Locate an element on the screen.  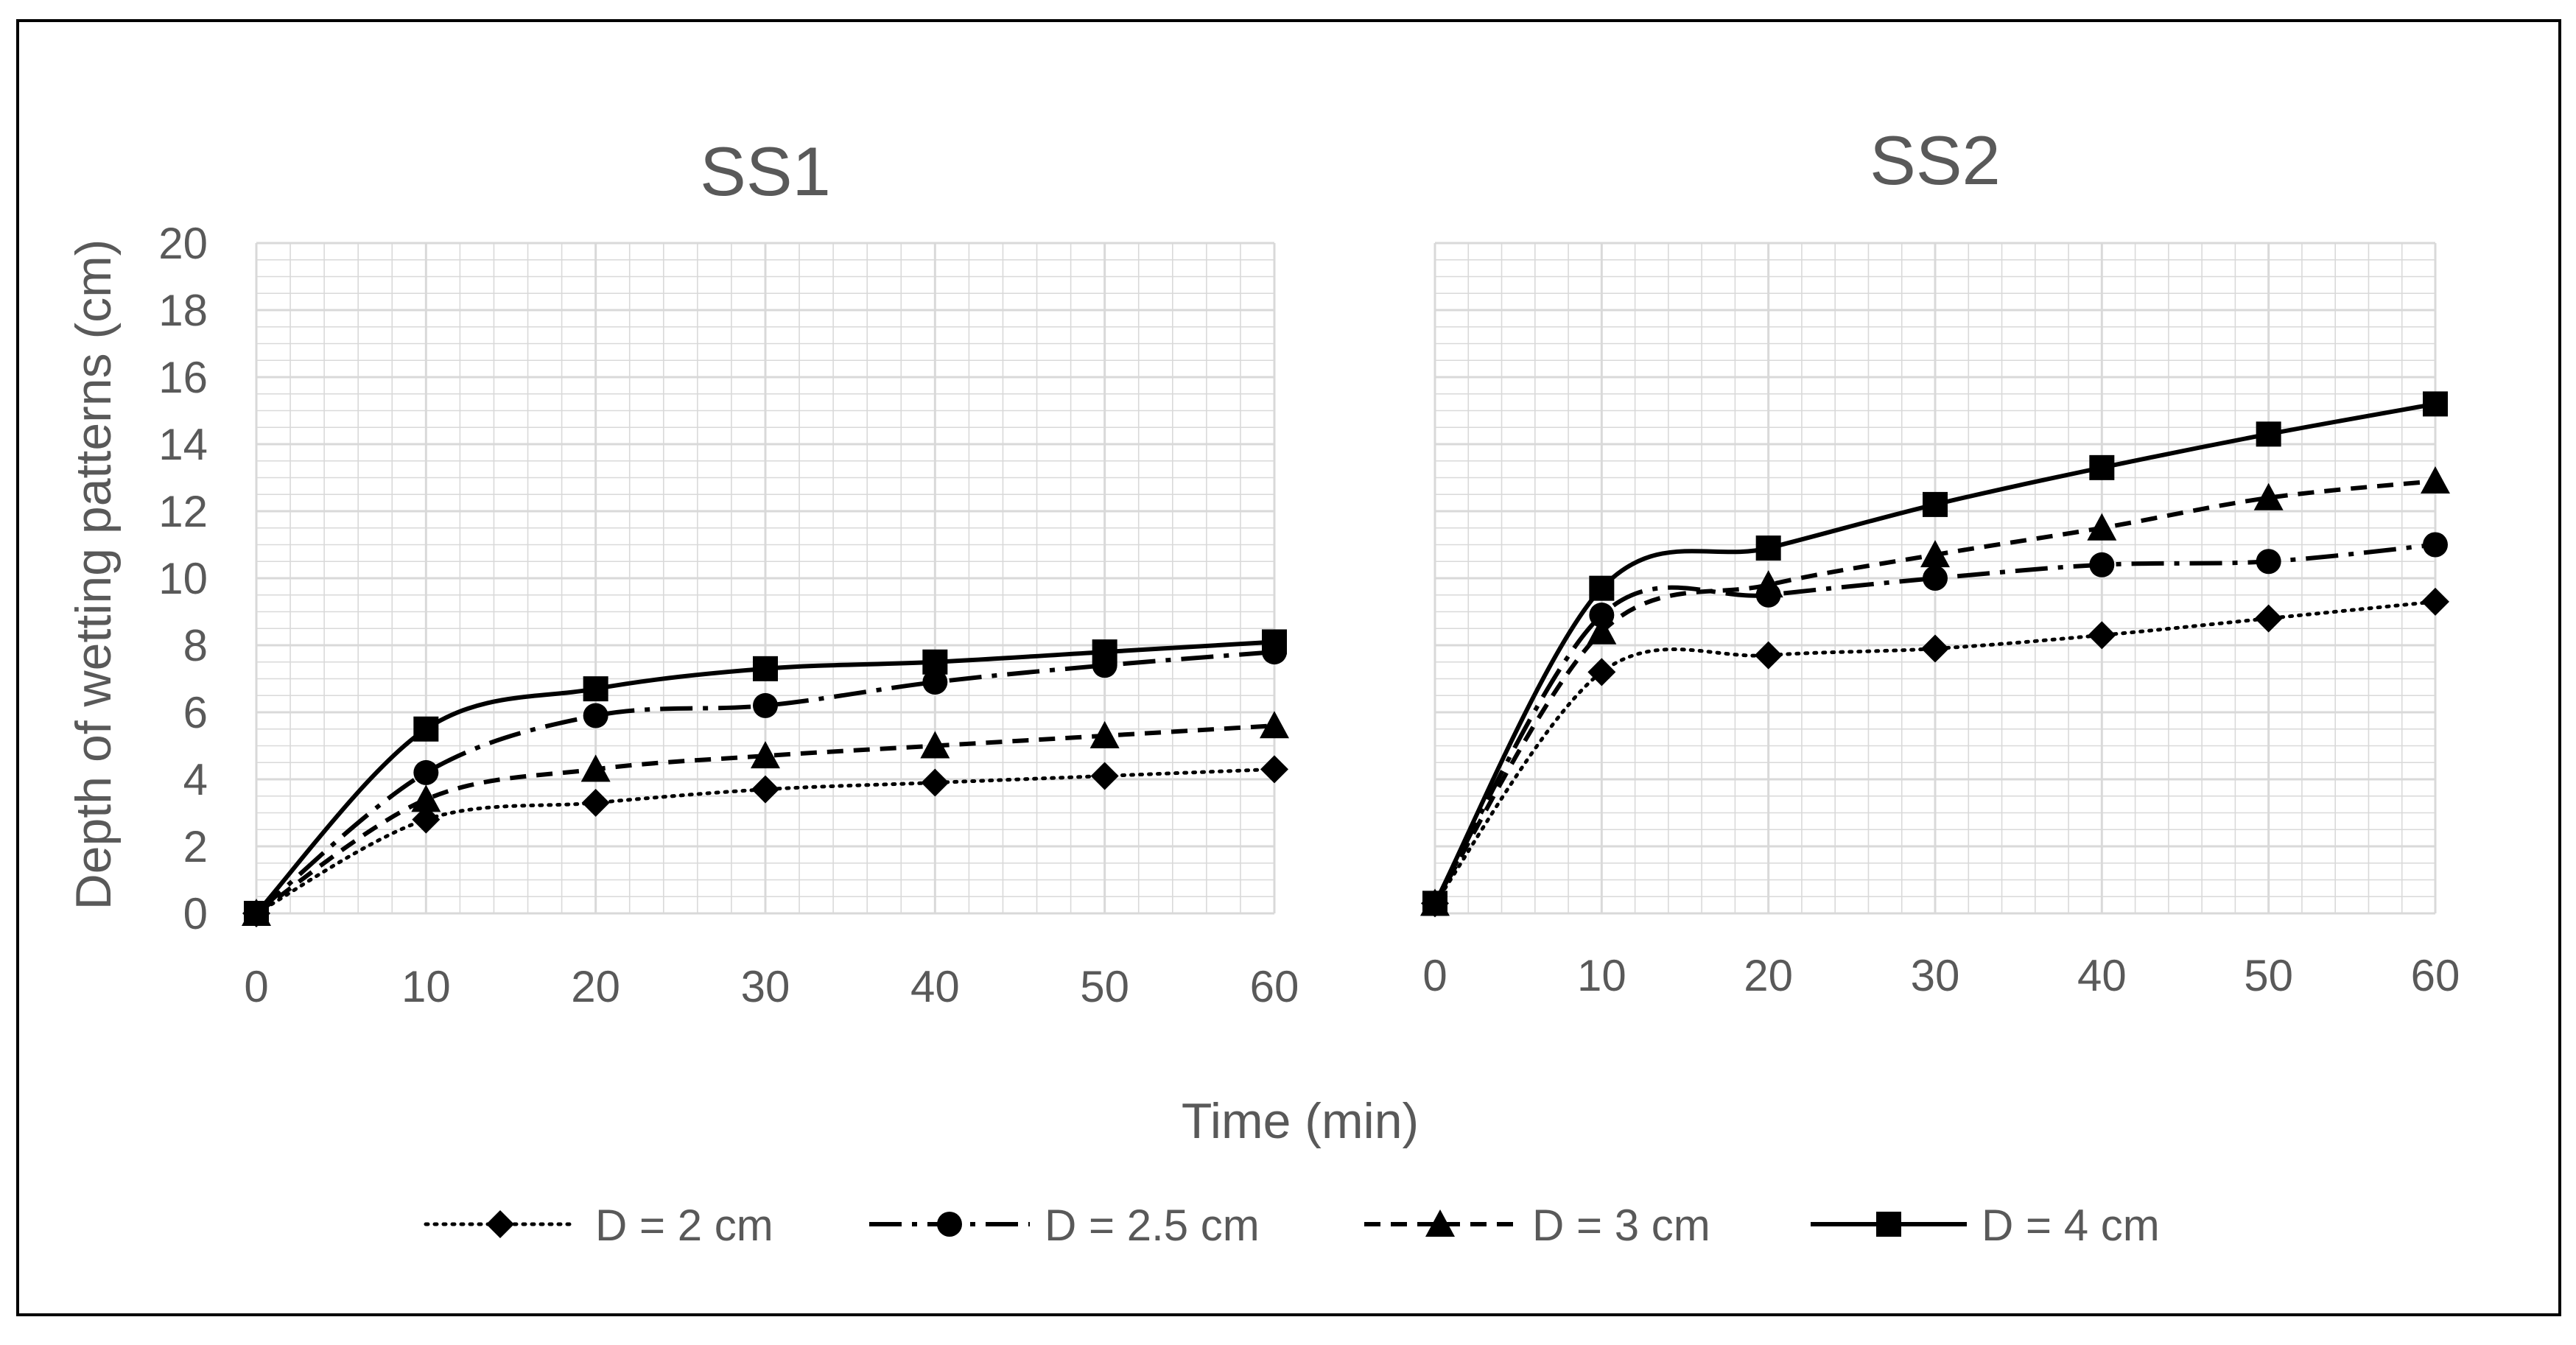
legend-label: D = 2.5 cm is located at coordinates (1152, 1225).